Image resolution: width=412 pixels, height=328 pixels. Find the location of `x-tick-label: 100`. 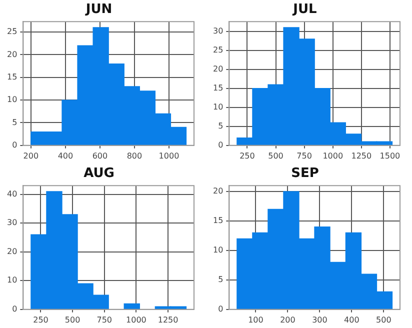

x-tick-label: 100 is located at coordinates (256, 319).